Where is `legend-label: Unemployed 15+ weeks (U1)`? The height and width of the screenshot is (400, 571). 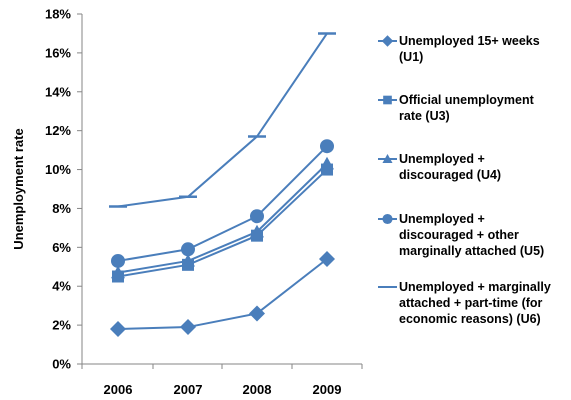
legend-label: Unemployed 15+ weeks (U1) is located at coordinates (469, 49).